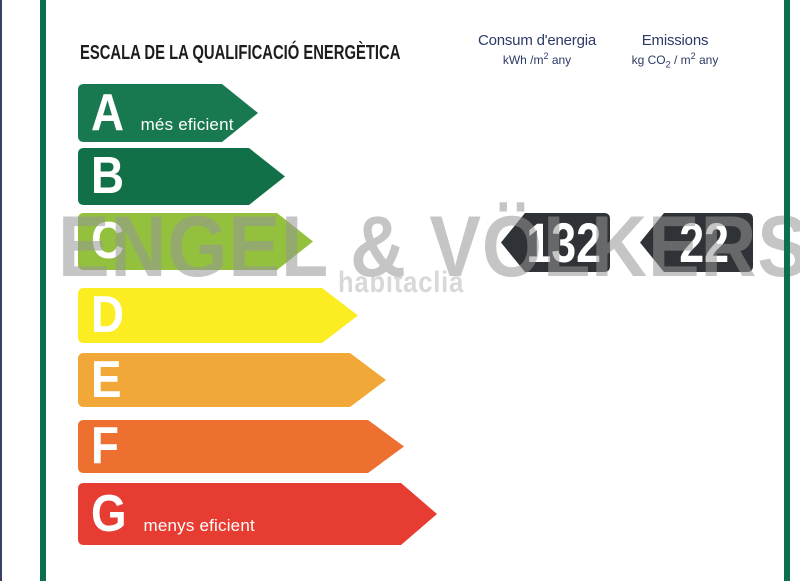  Describe the element at coordinates (537, 40) in the screenshot. I see `consumption-header-title: Consum d'energia` at that location.